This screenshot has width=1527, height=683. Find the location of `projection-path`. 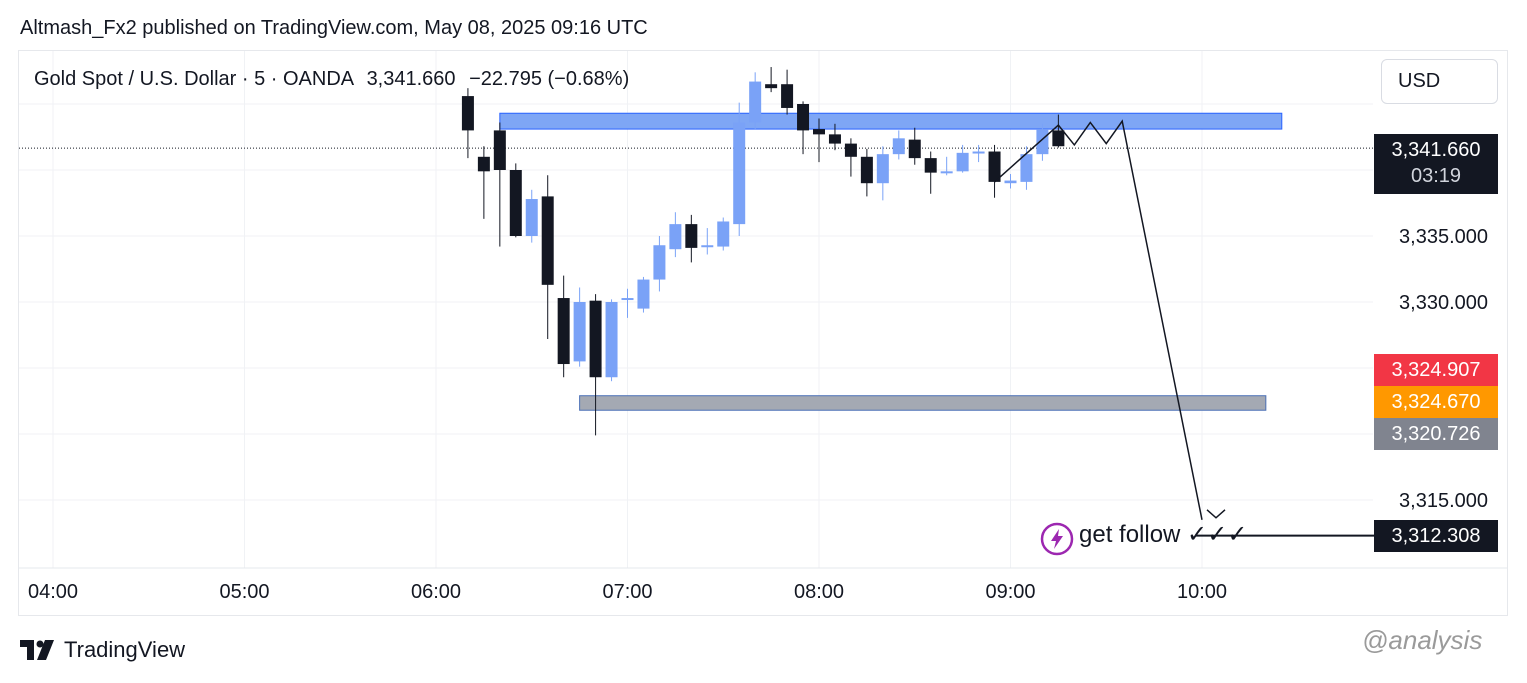

projection-path is located at coordinates (1098, 319).